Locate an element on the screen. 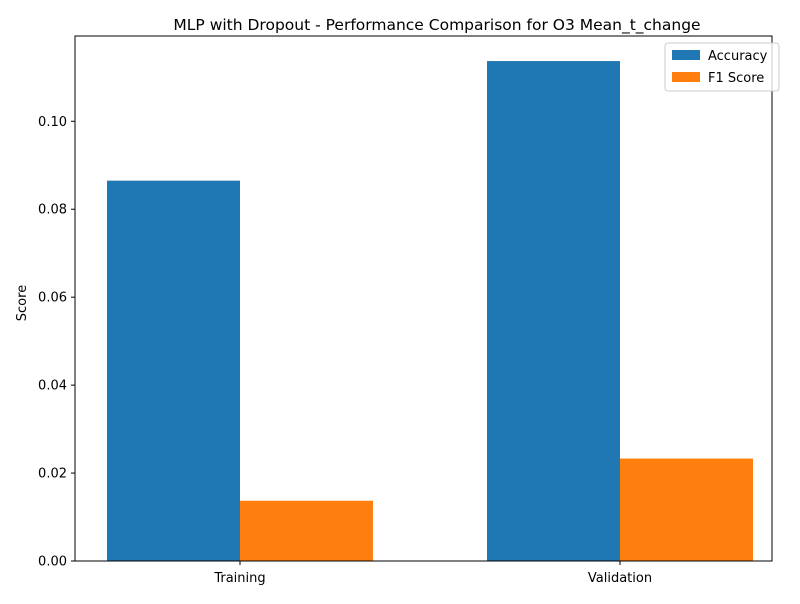 This screenshot has width=800, height=604. y-axis-ticks: 0.00 0.02 0.04 0.06 0.08 0.10 is located at coordinates (56, 342).